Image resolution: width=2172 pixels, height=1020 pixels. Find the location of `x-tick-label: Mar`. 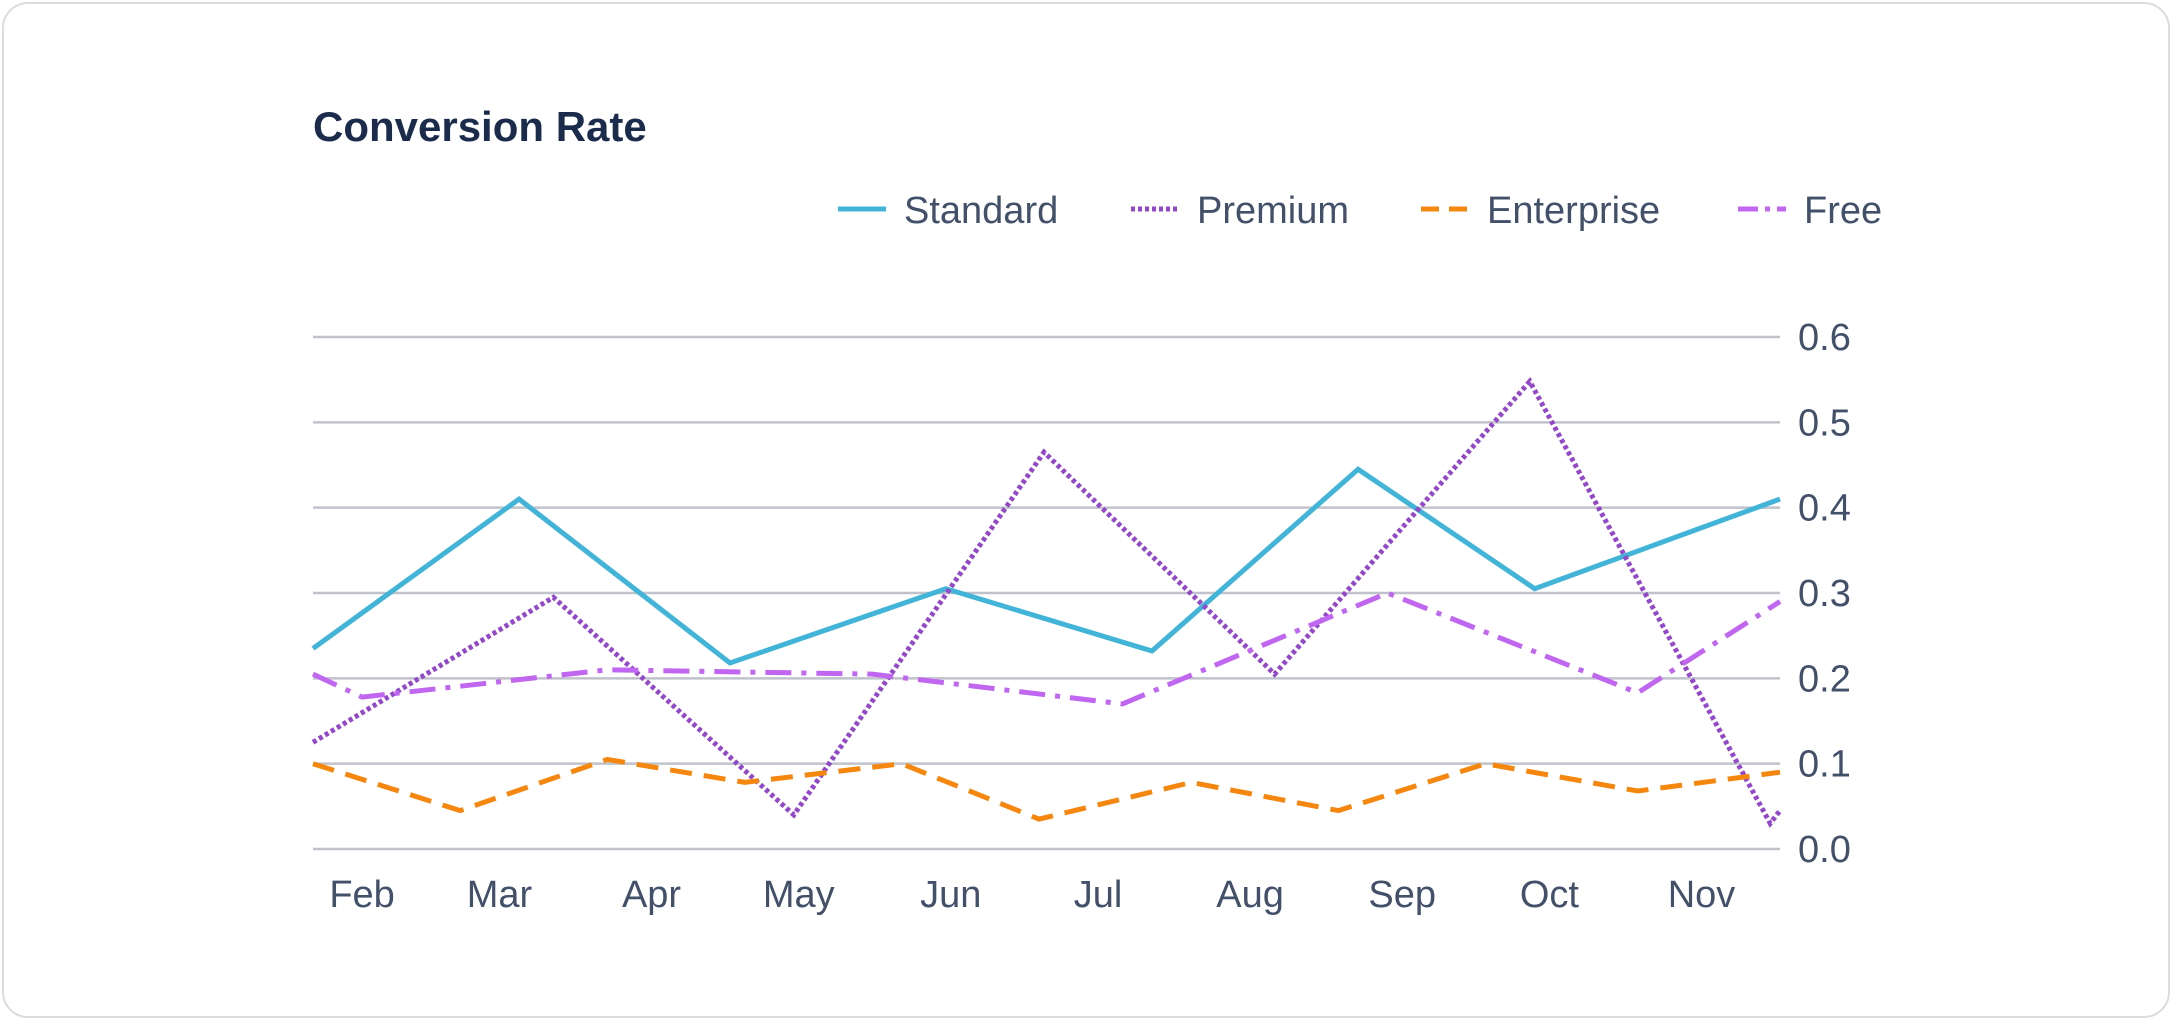

x-tick-label: Mar is located at coordinates (500, 895).